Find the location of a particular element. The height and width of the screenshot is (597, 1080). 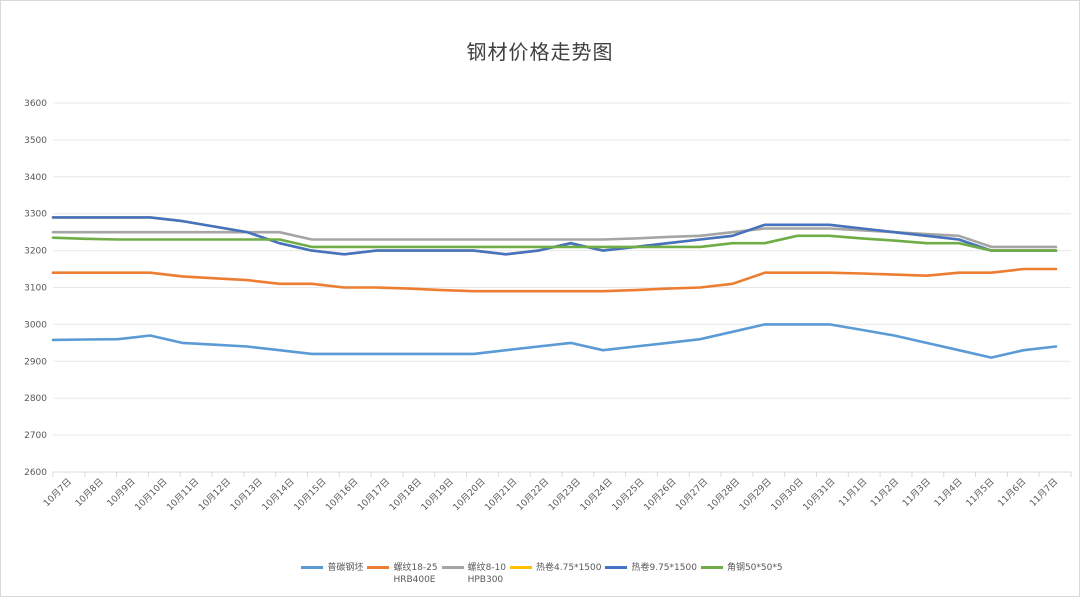

legend-label: 螺纹18-25 HRB400E is located at coordinates (415, 574).